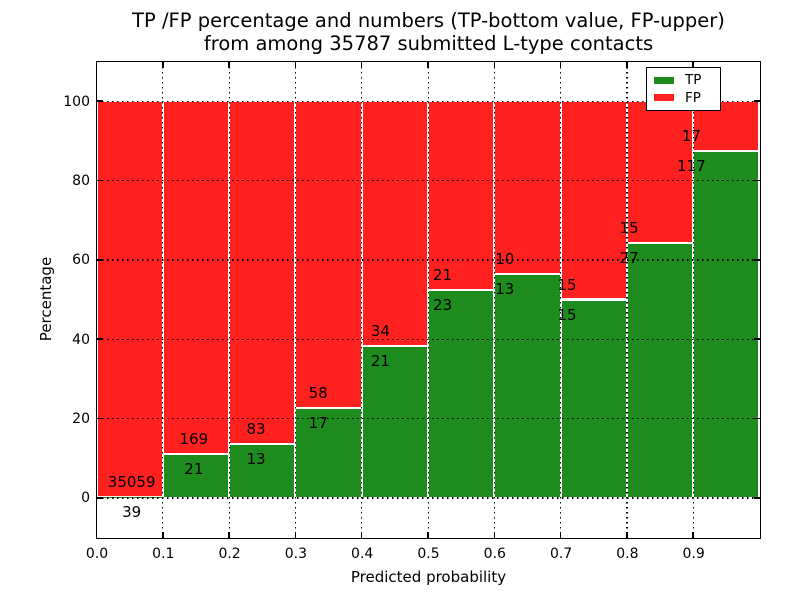 This screenshot has height=600, width=800. I want to click on x-tick-label: 0.0, so click(97, 554).